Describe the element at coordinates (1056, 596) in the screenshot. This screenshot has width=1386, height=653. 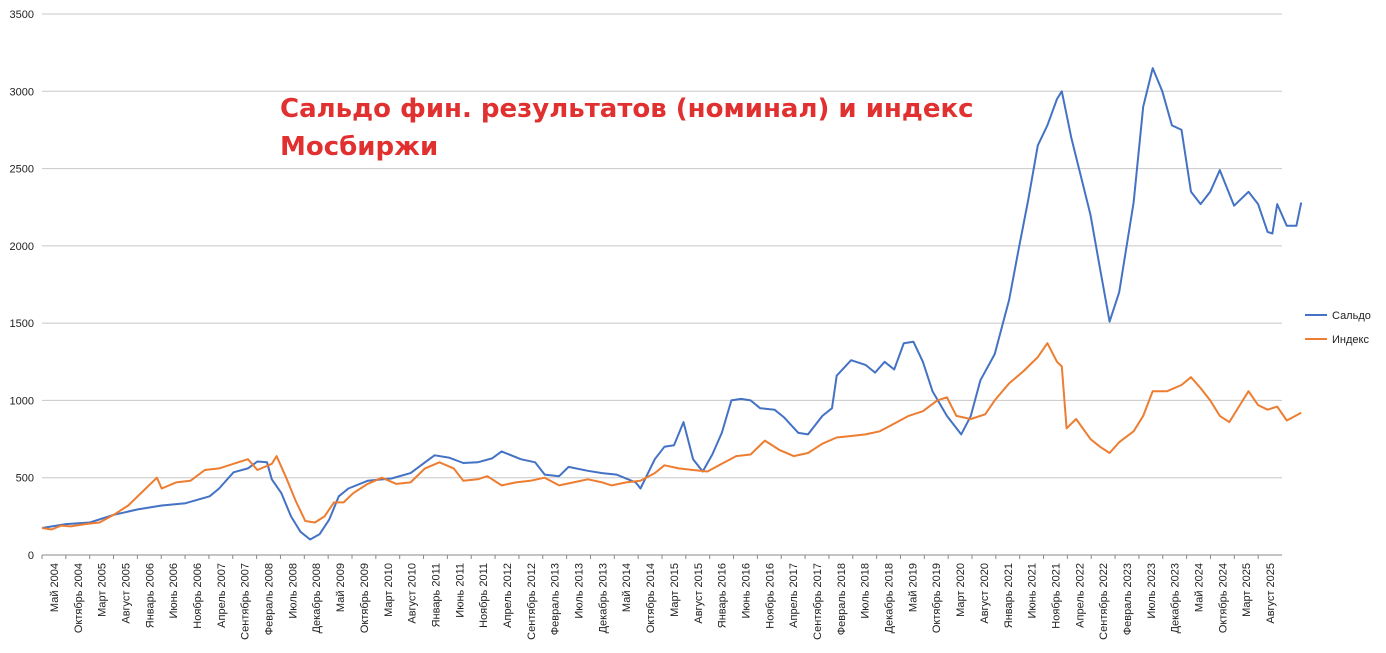
I see `x-tick-label: Ноябрь 2021` at that location.